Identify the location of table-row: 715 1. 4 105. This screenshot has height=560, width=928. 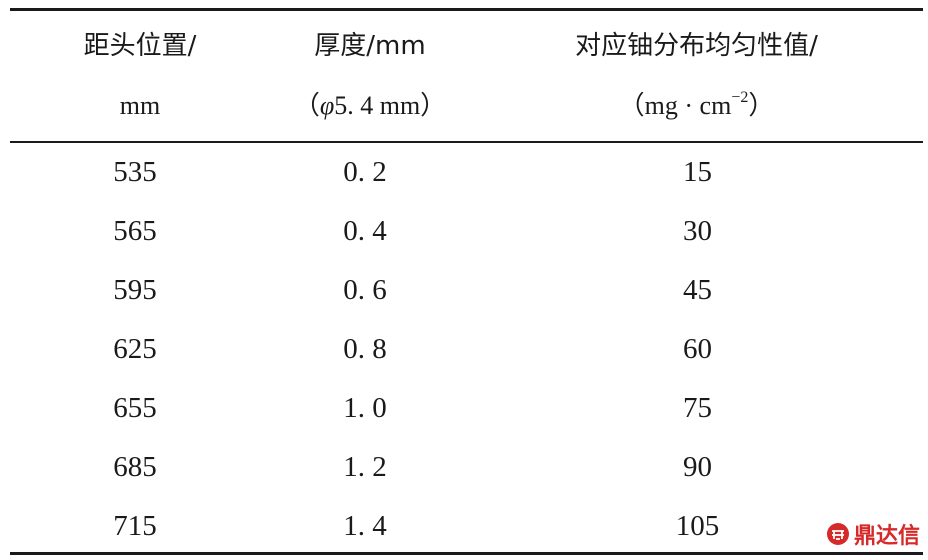
(466, 526).